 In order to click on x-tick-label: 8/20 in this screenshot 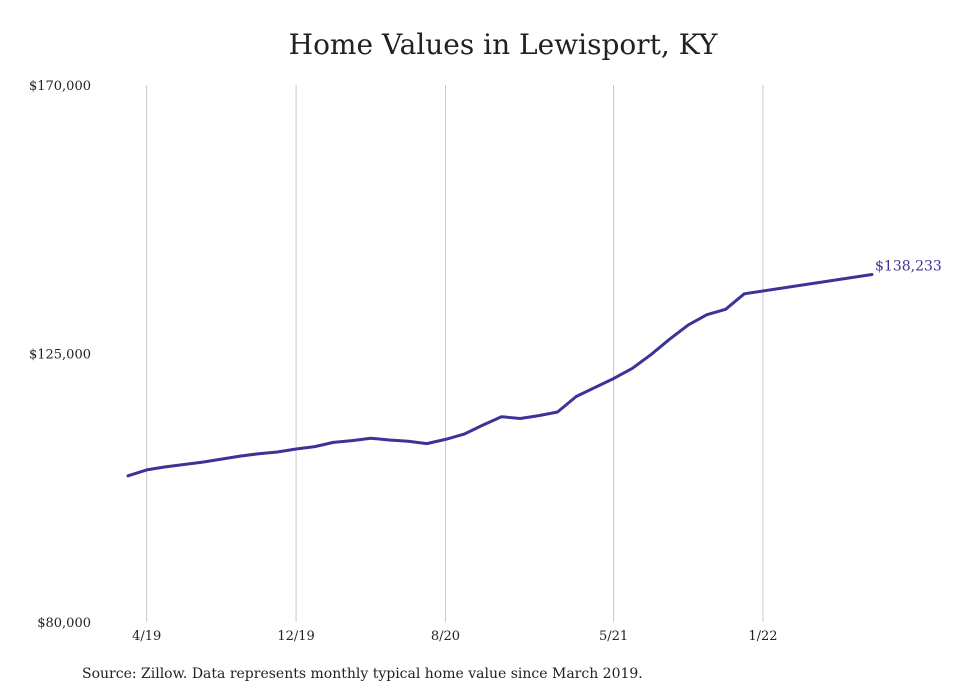, I will do `click(445, 636)`.